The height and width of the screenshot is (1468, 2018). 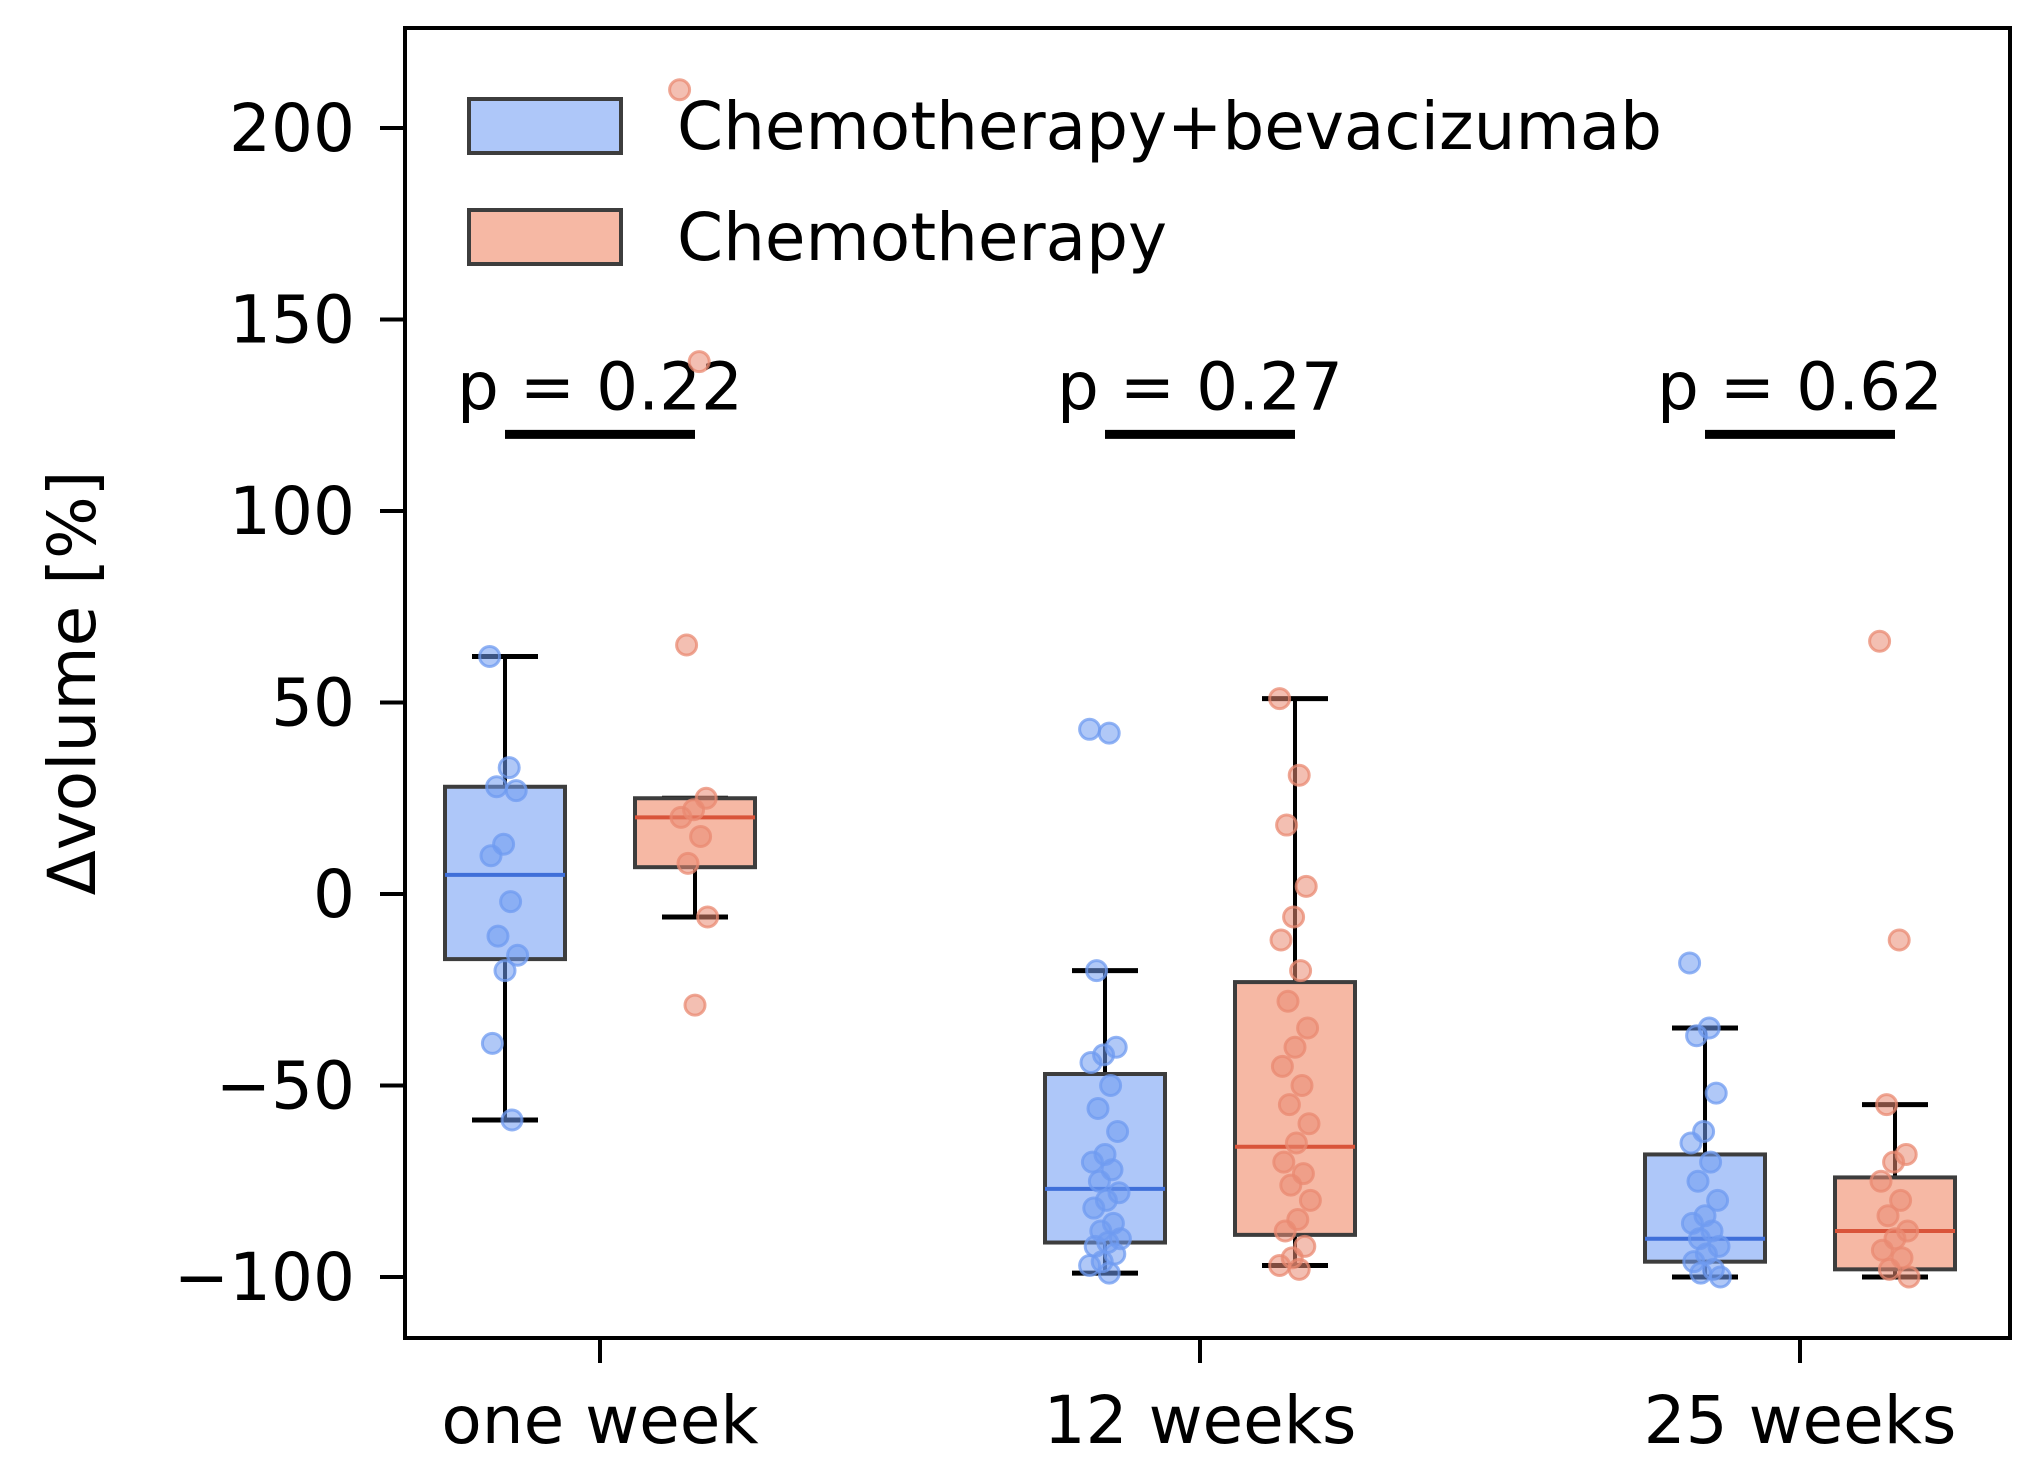 I want to click on y-tick-label: −50, so click(x=285, y=1086).